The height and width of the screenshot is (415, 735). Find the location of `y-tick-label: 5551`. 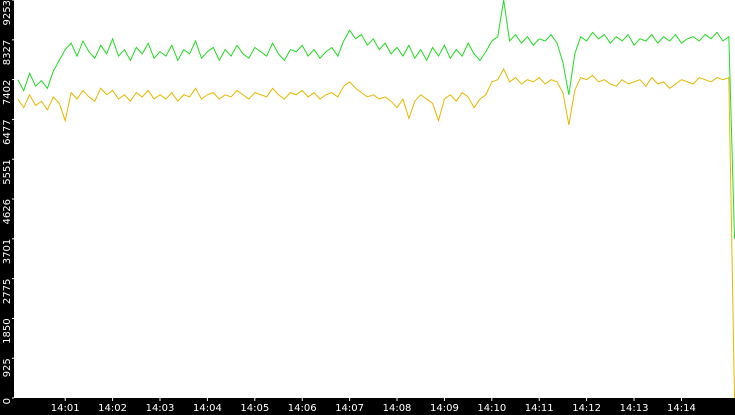

y-tick-label: 5551 is located at coordinates (7, 171).